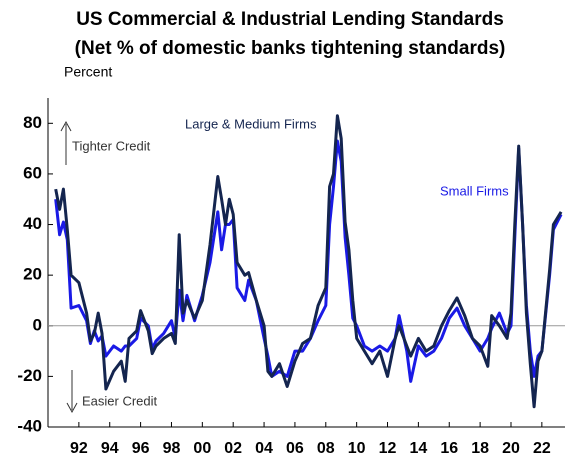 This screenshot has width=578, height=467. Describe the element at coordinates (480, 448) in the screenshot. I see `x-tick-label: 18` at that location.